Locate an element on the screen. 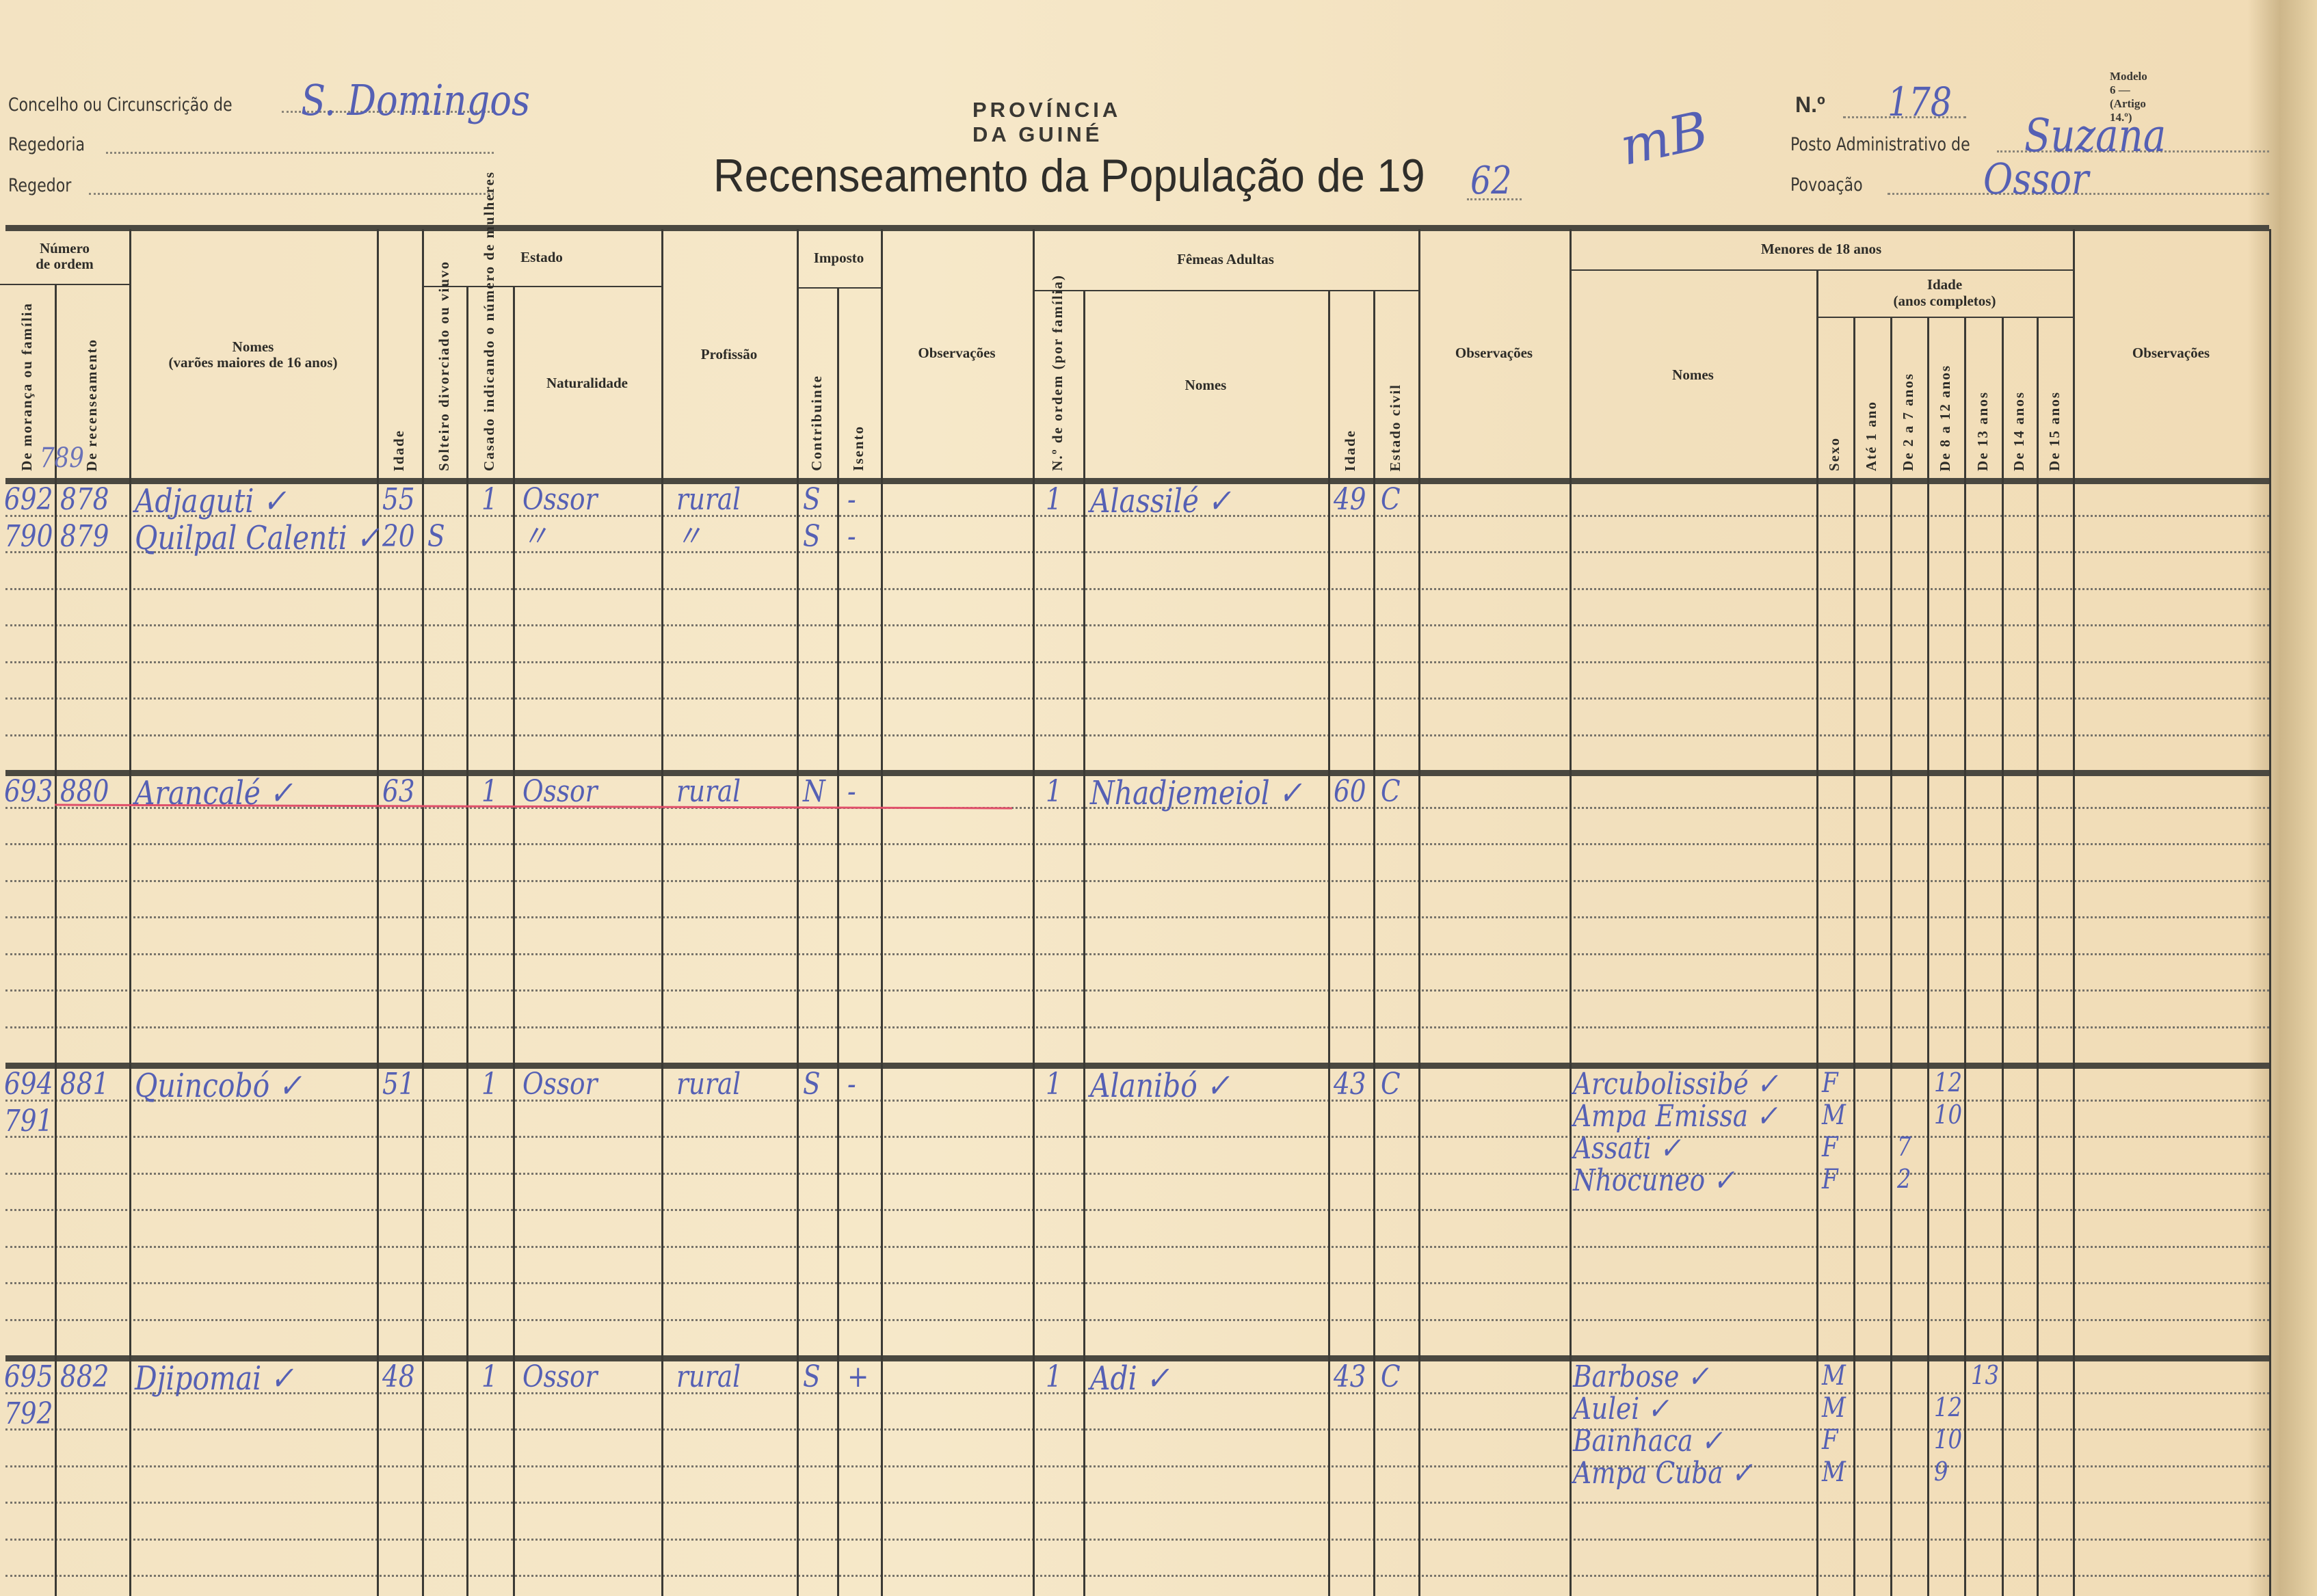  minor-name: Nhocuneo ✓ is located at coordinates (1654, 1181).